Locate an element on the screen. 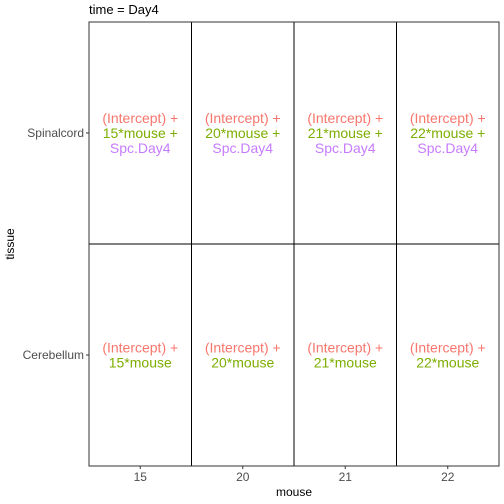 Image resolution: width=504 pixels, height=504 pixels. x-tick-label: 20 is located at coordinates (243, 477).